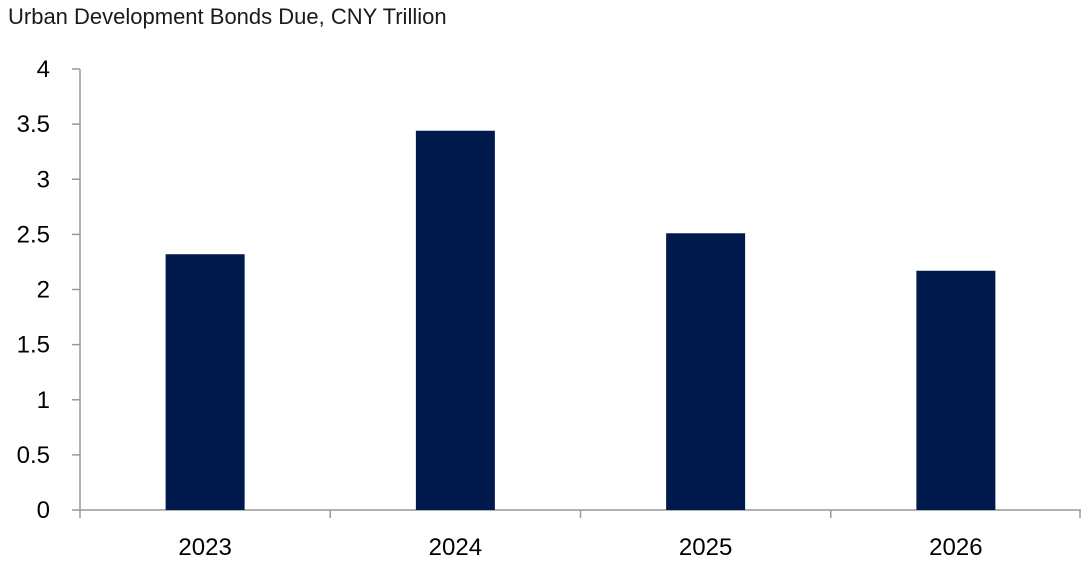  I want to click on y-axis: 0 0.5 1 1.5 2 2.5 3 3.5 4, so click(49, 290).